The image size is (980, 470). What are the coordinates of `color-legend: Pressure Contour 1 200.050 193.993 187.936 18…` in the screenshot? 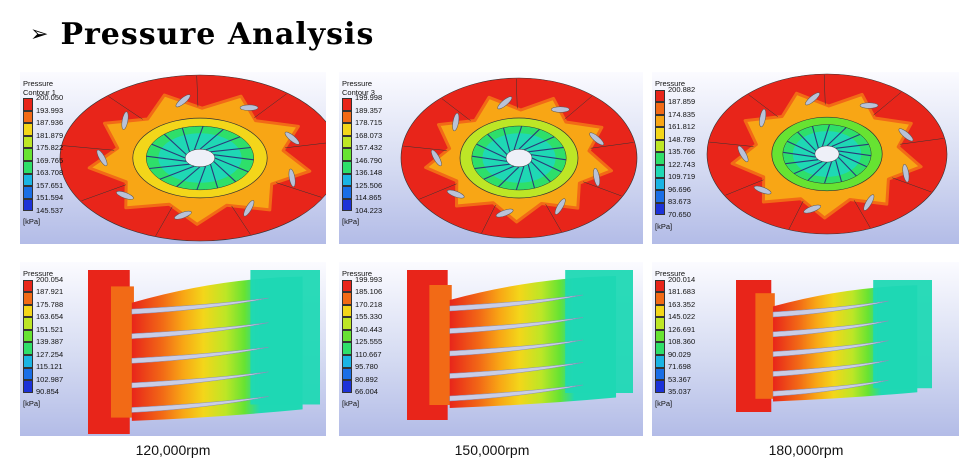 It's located at (43, 153).